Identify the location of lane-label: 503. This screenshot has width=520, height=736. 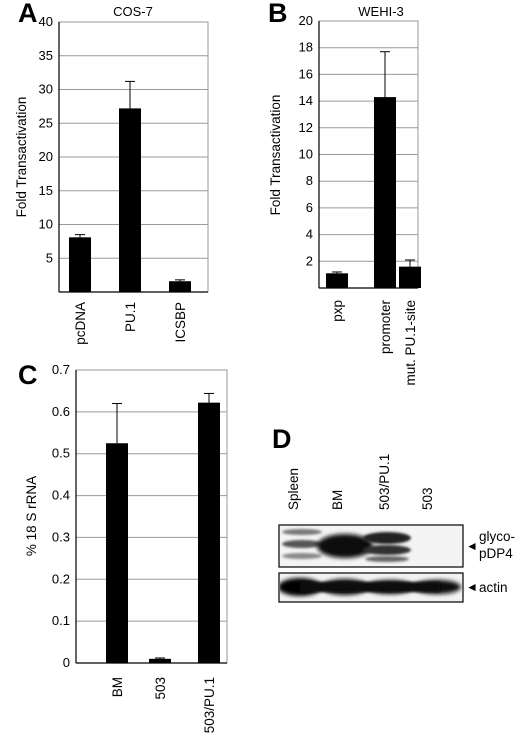
(427, 498).